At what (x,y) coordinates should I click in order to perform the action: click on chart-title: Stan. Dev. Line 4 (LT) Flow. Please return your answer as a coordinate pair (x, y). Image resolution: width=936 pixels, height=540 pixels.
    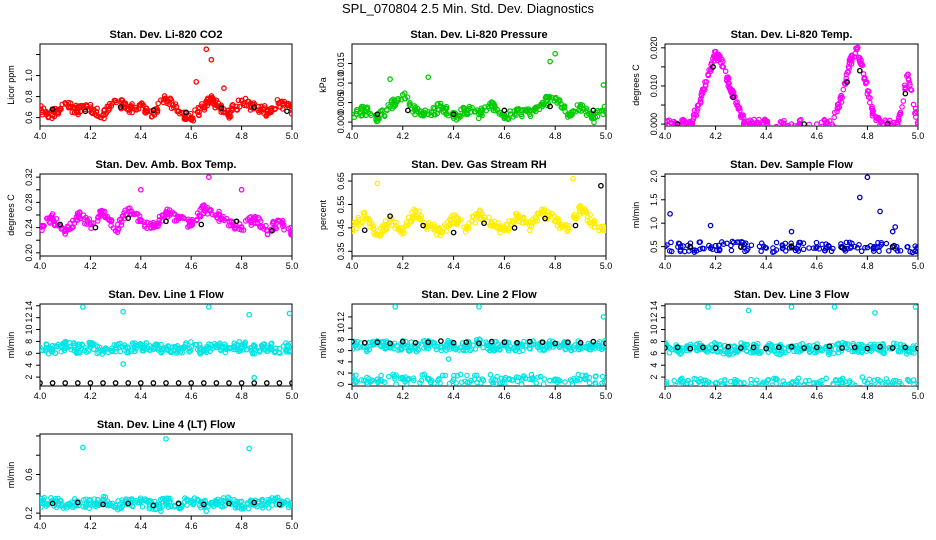
    Looking at the image, I should click on (166, 425).